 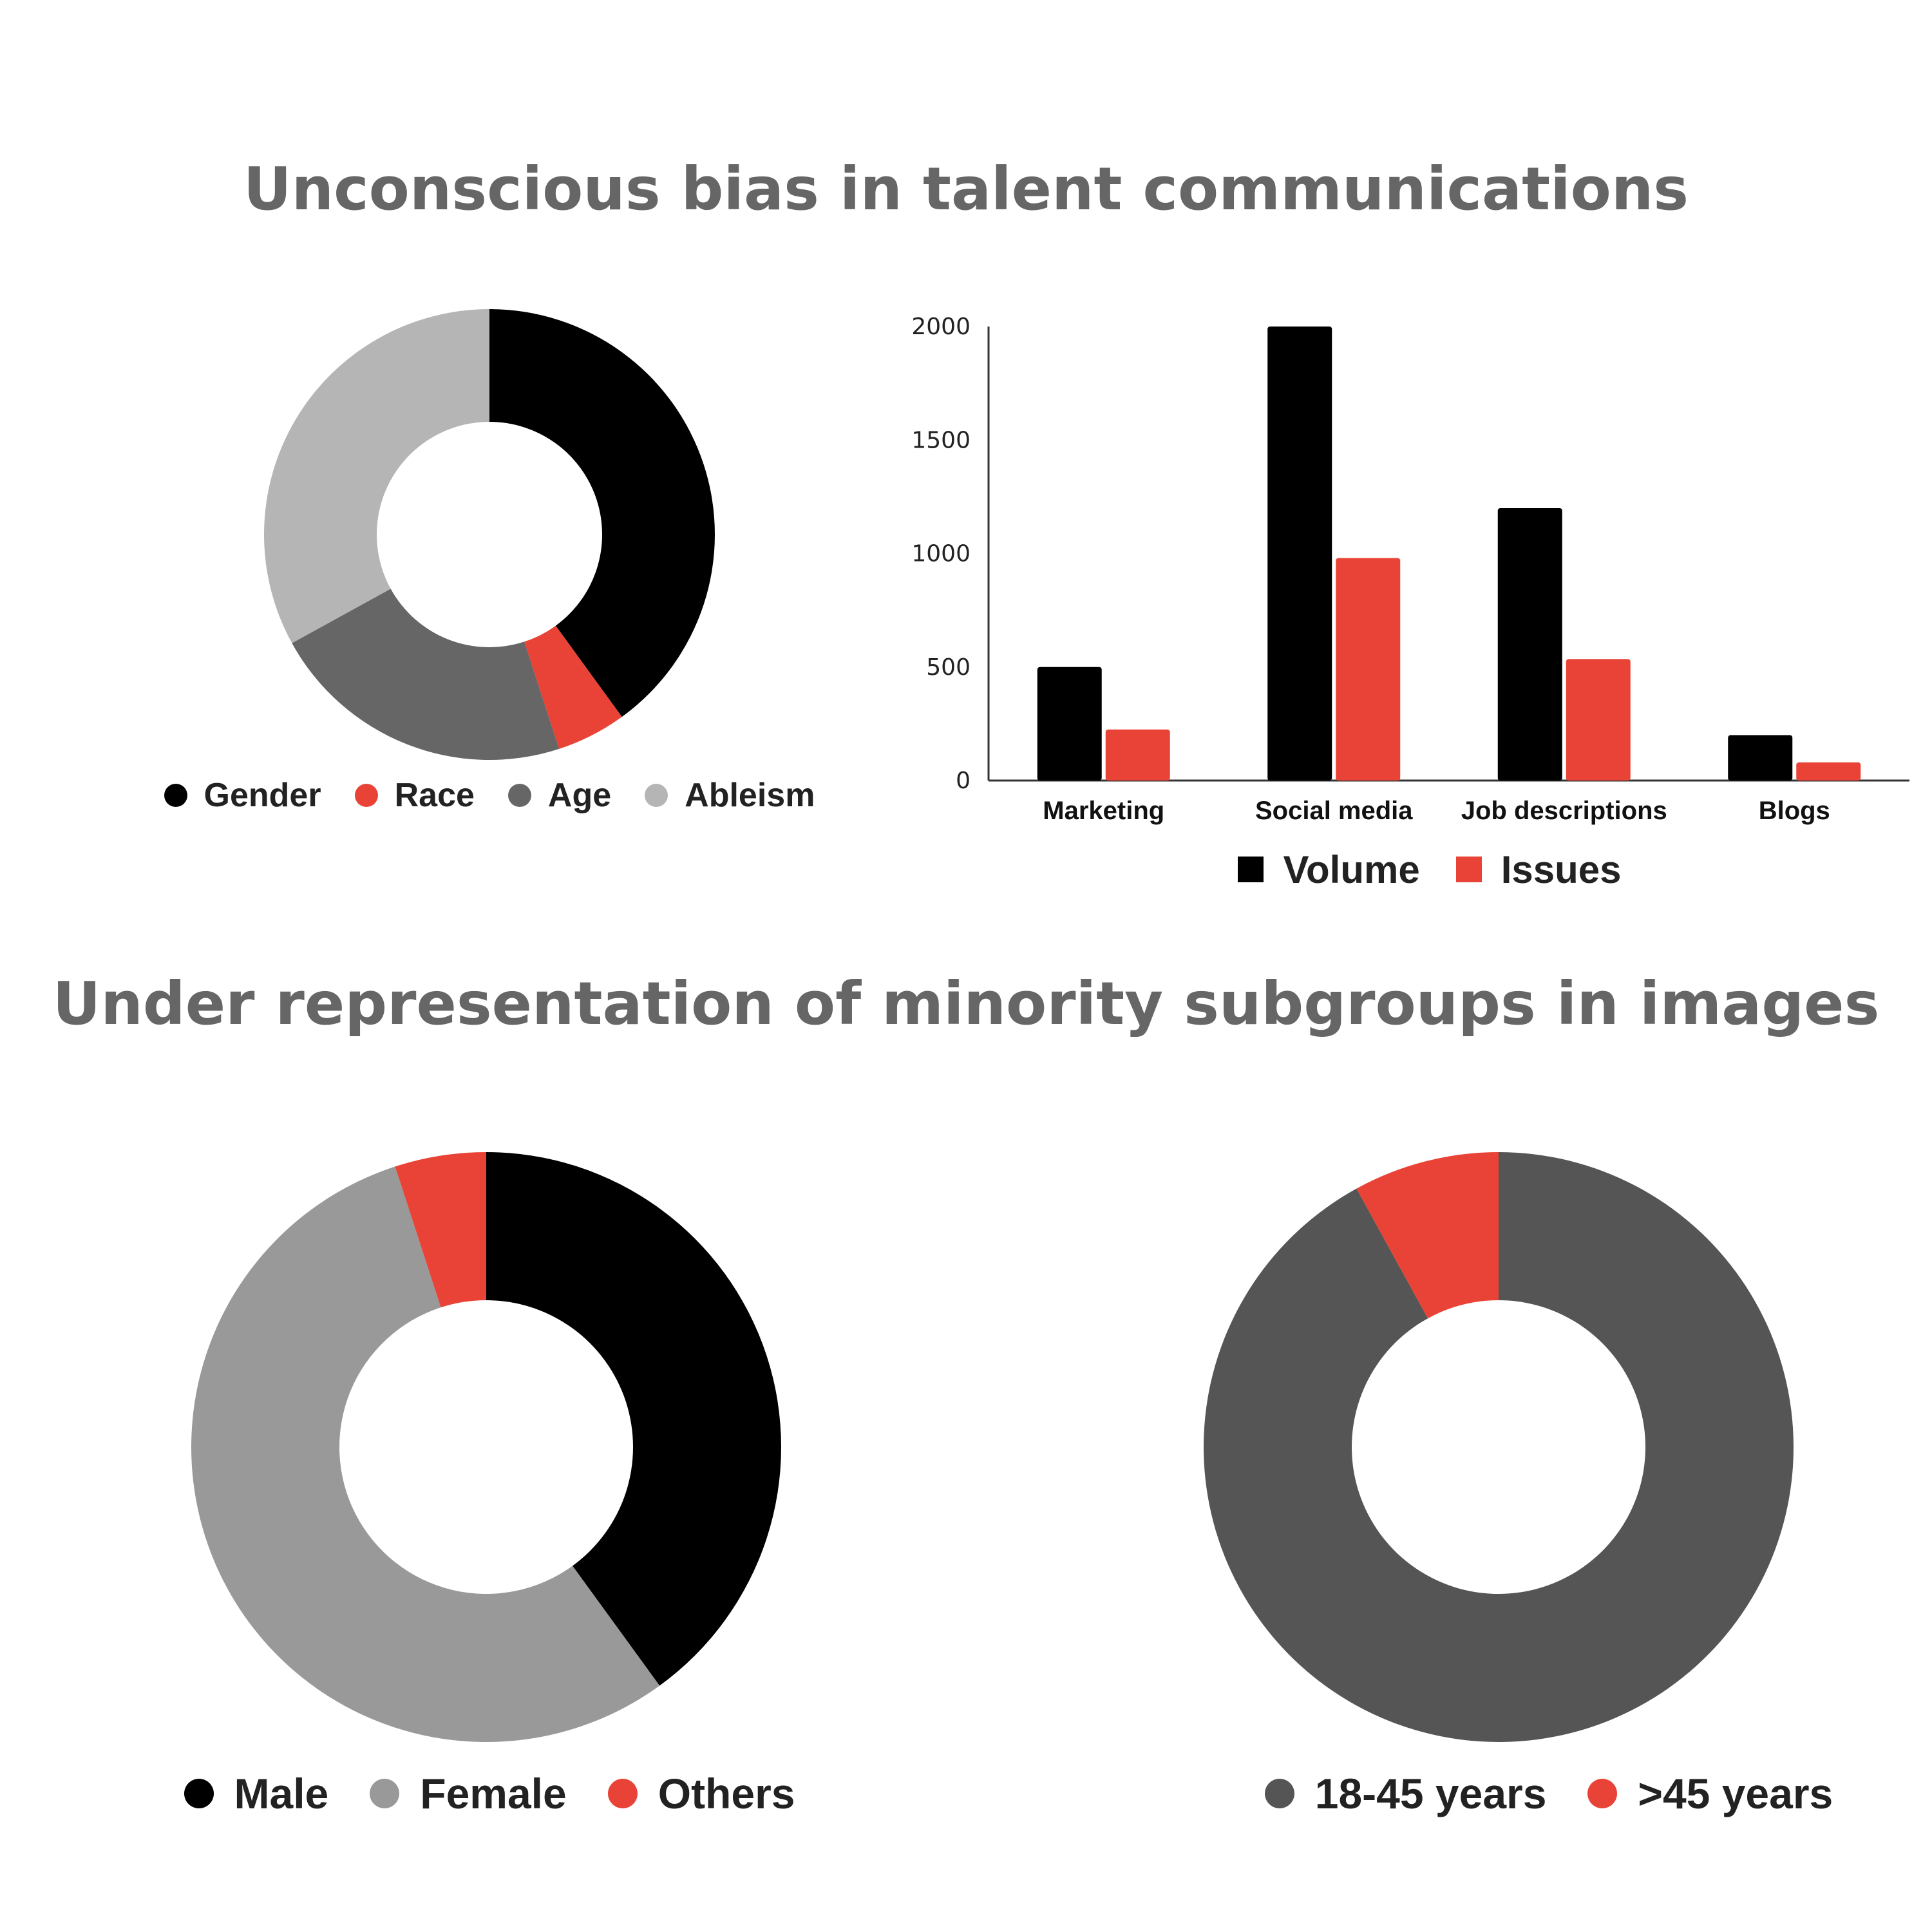 I want to click on y-tick-label: 1000, so click(x=941, y=554).